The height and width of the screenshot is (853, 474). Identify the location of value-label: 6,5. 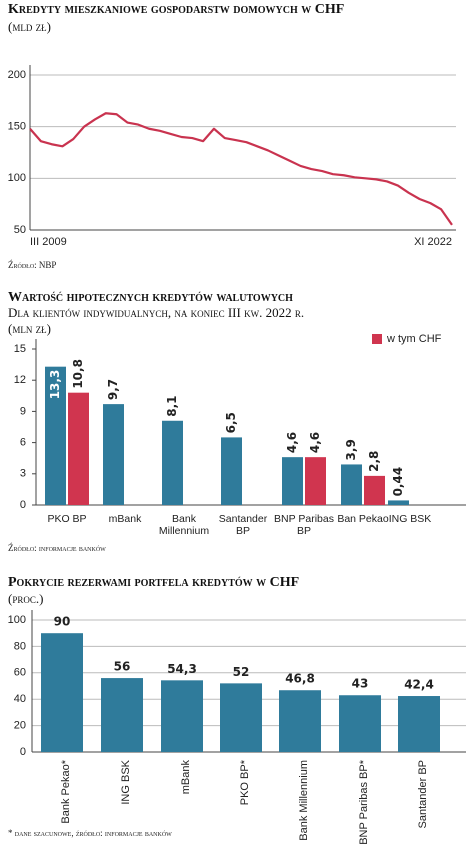
(231, 422).